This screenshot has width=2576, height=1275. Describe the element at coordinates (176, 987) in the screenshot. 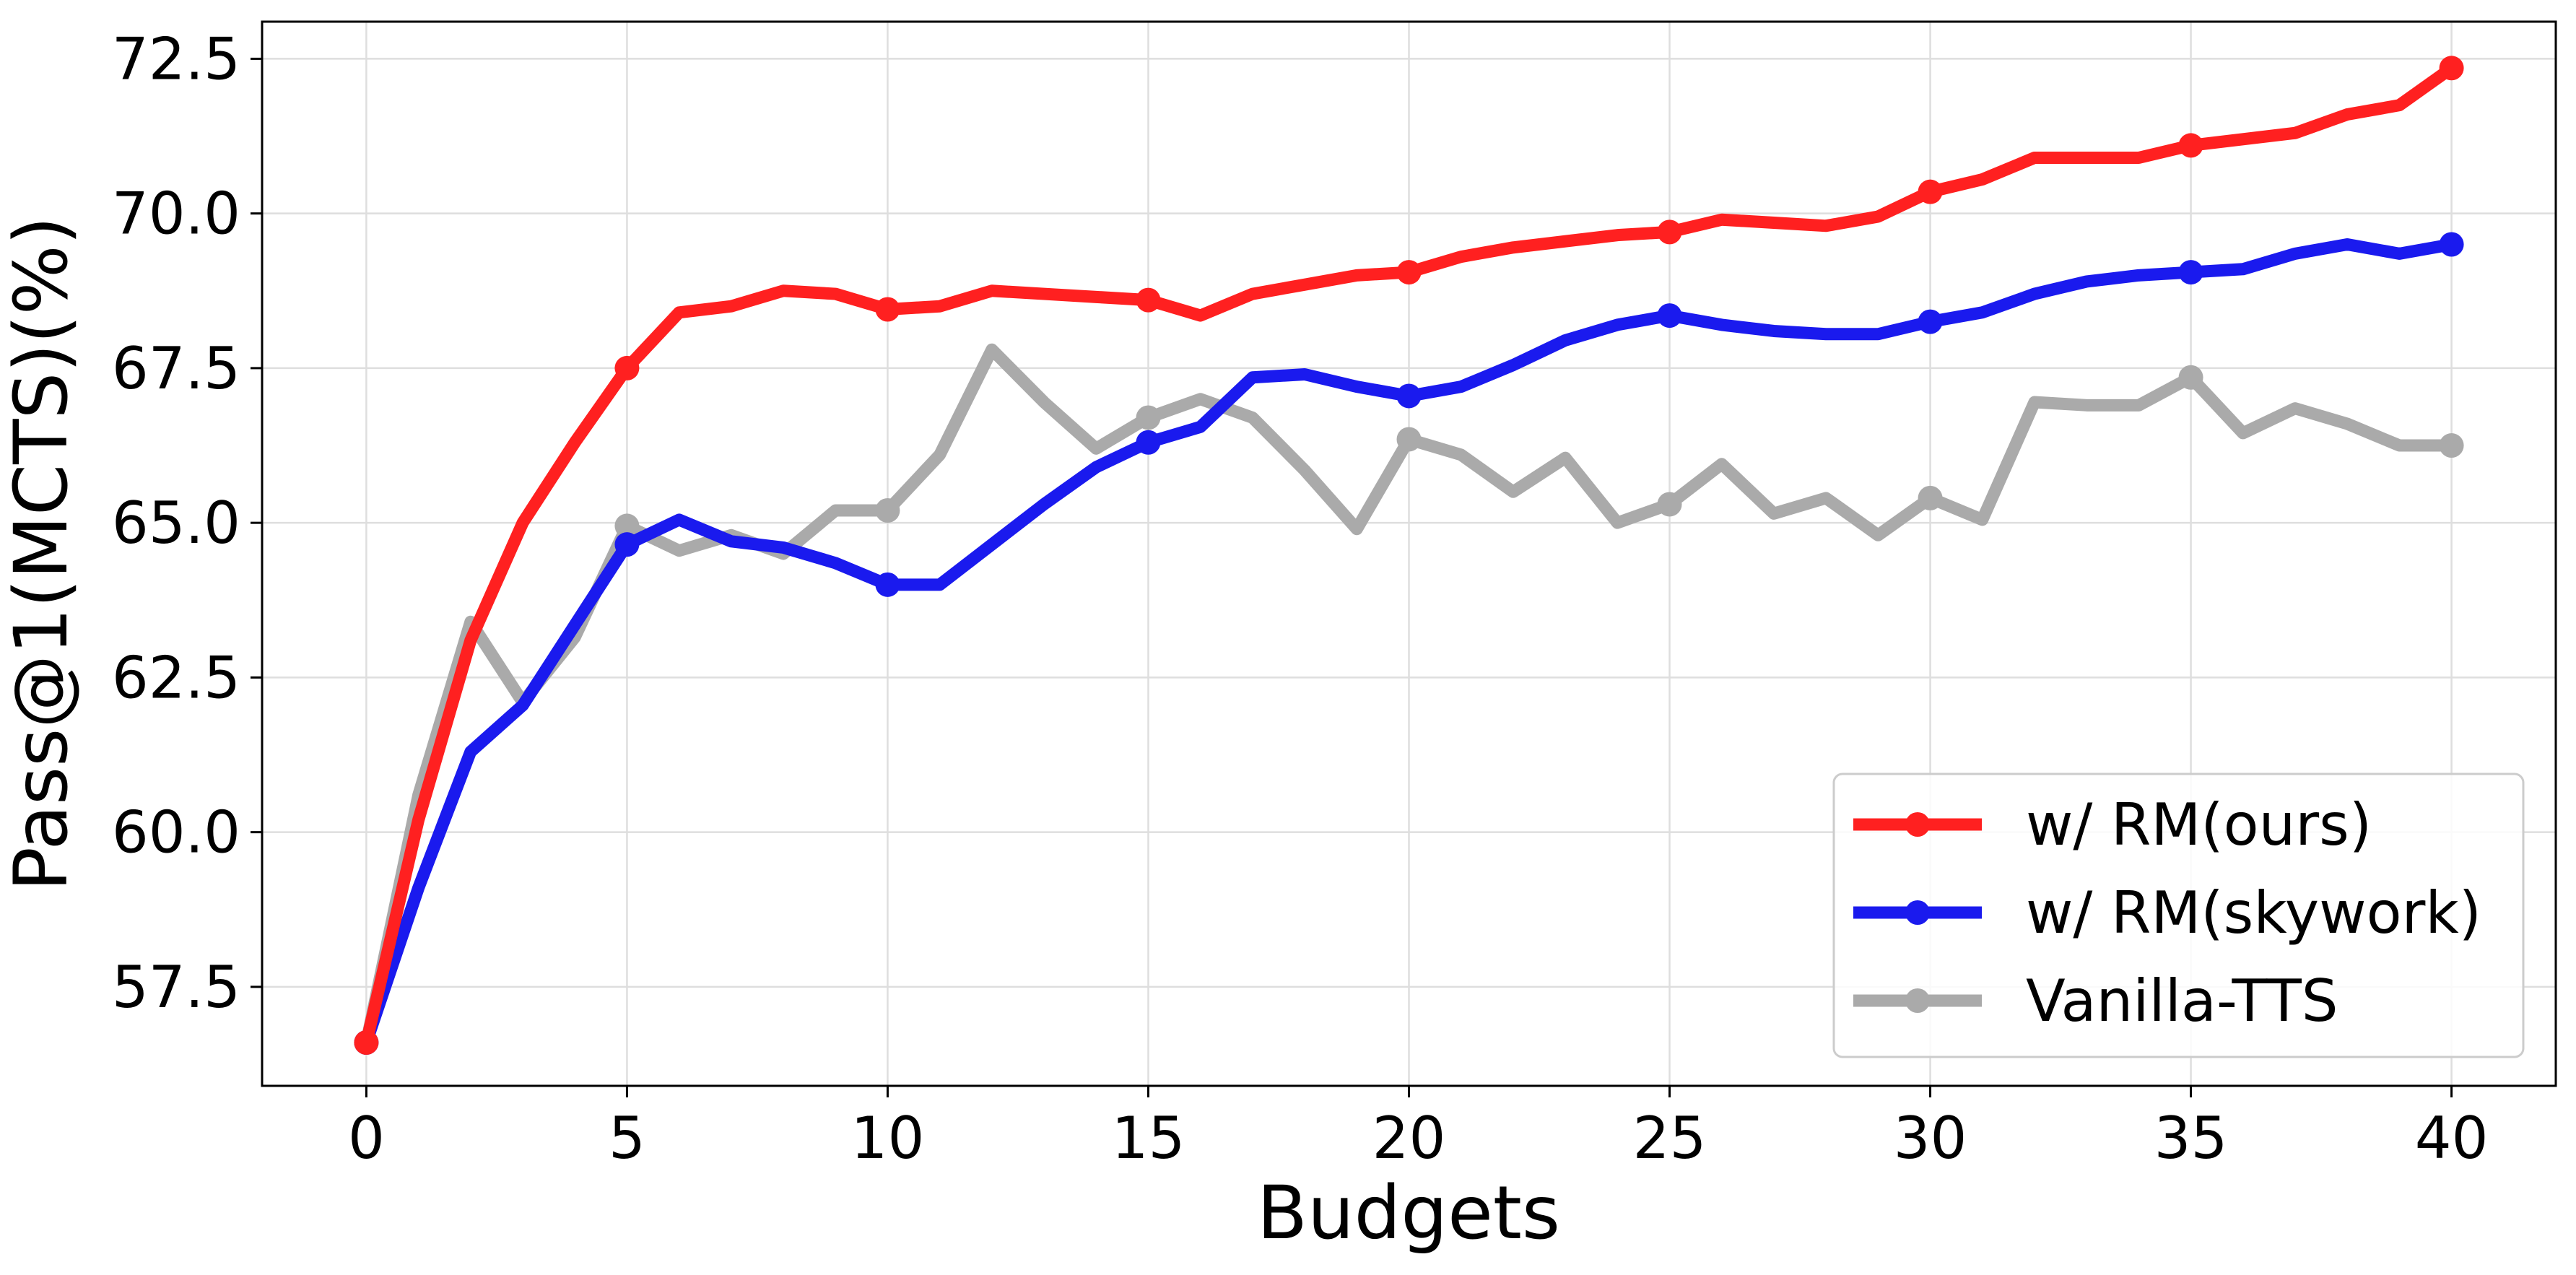

I see `y-tick-label: 57.5` at that location.